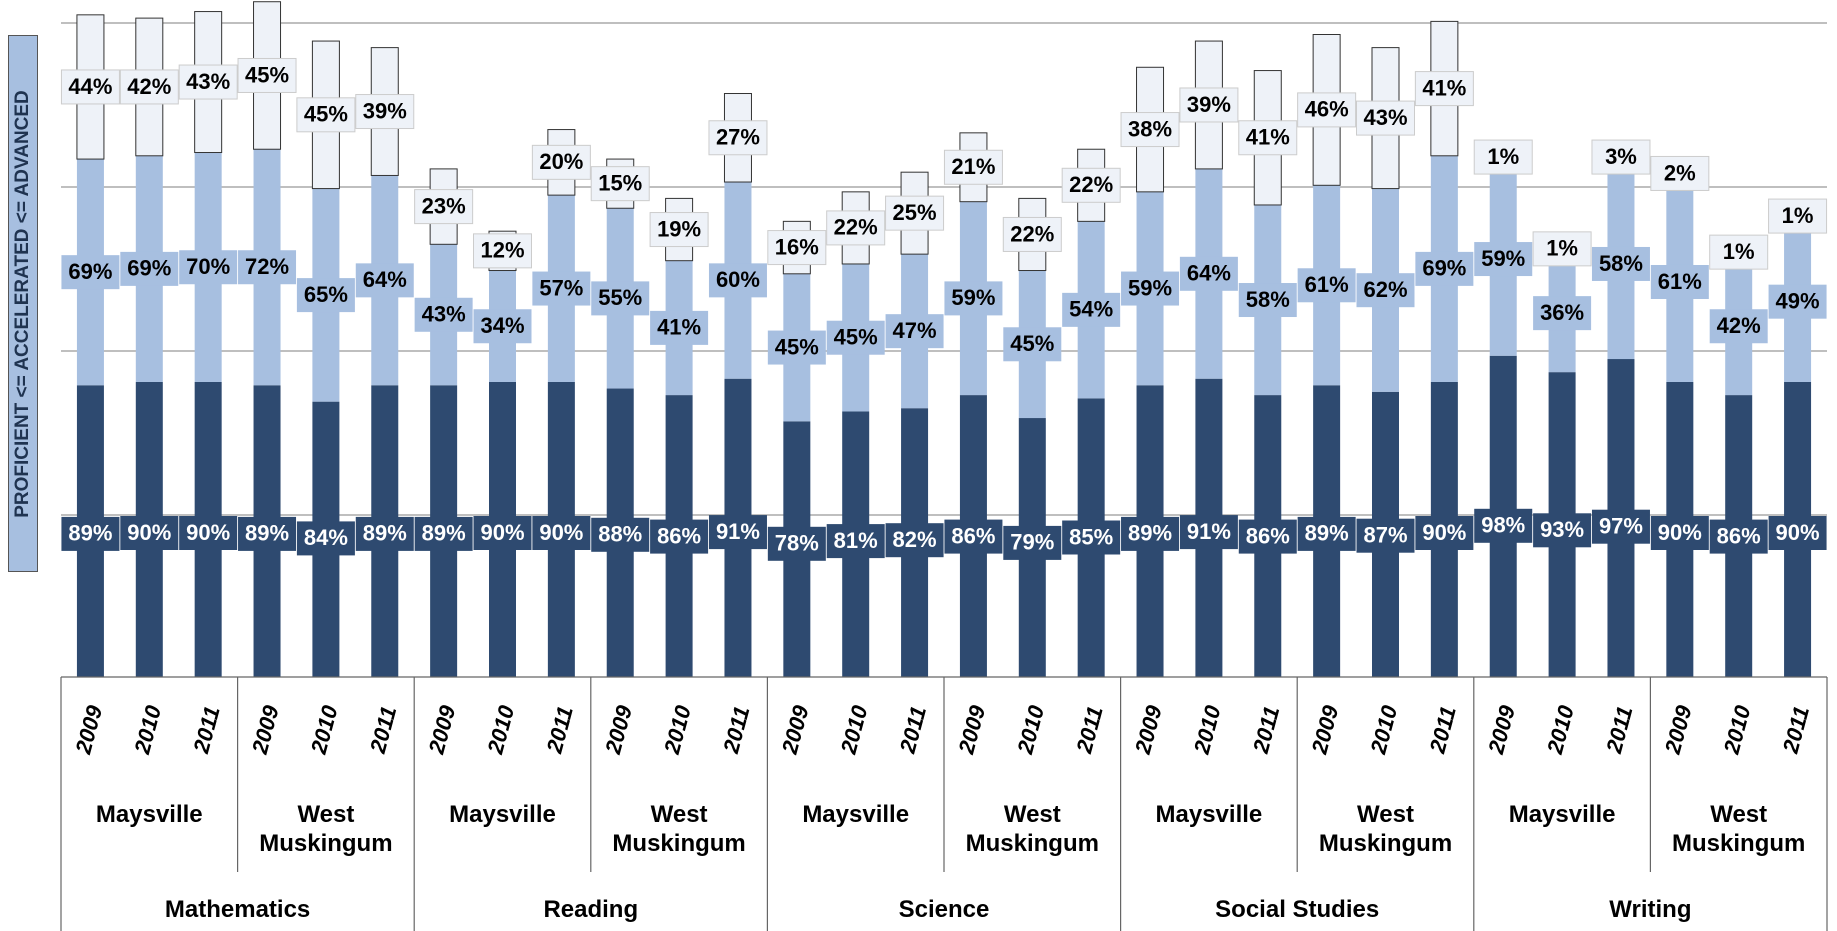 The height and width of the screenshot is (931, 1837). Describe the element at coordinates (620, 534) in the screenshot. I see `value-label-text: 88%` at that location.